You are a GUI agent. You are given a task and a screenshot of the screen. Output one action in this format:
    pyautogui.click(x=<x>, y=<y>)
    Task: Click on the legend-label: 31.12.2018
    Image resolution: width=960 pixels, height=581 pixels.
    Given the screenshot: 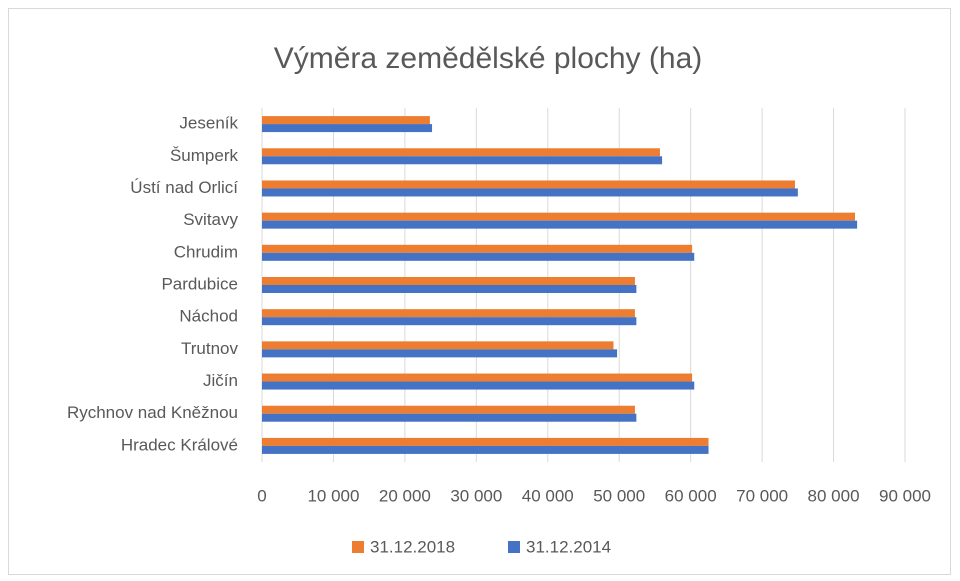 What is the action you would take?
    pyautogui.click(x=412, y=546)
    